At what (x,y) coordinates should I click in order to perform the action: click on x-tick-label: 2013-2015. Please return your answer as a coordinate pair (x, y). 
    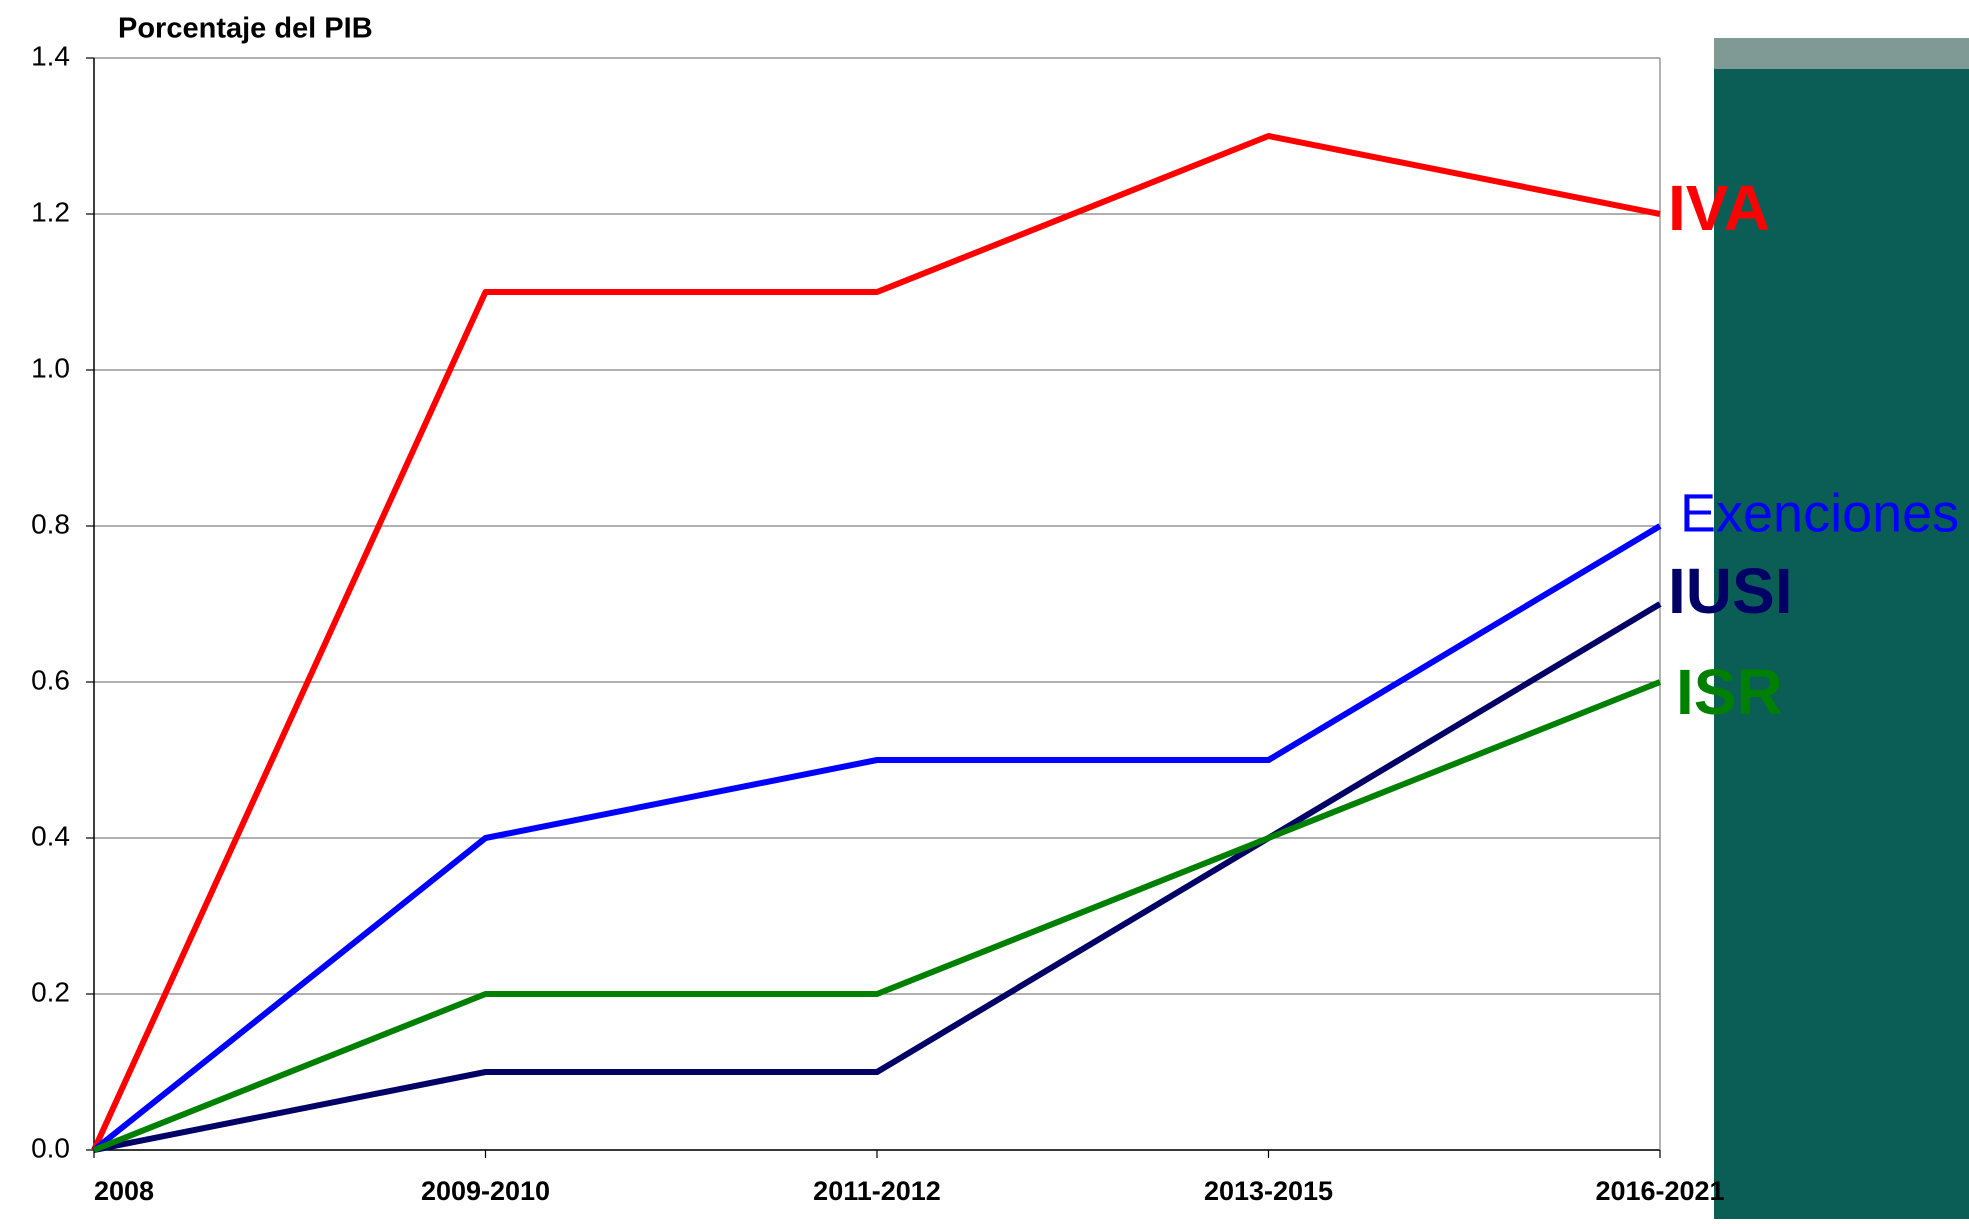
    Looking at the image, I should click on (1268, 1191).